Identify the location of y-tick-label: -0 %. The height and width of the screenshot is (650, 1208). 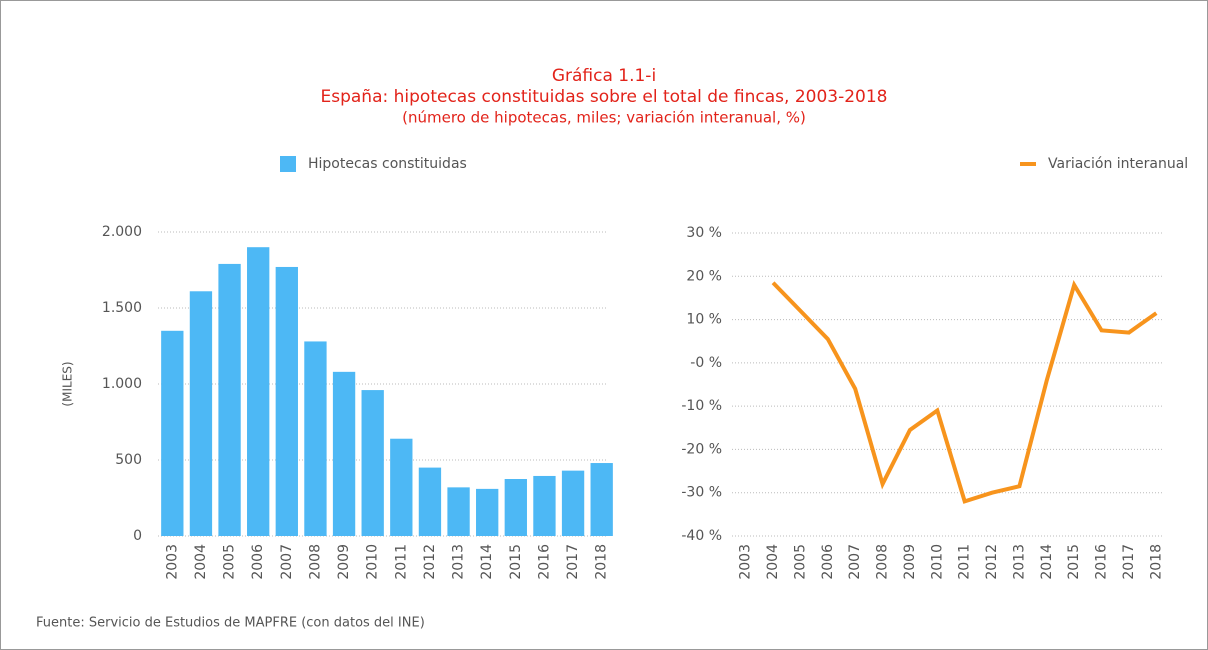
(706, 363).